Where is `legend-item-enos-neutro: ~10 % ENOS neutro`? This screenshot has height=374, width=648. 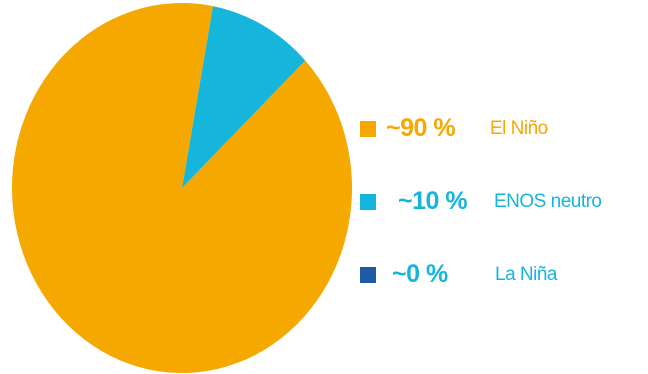 legend-item-enos-neutro: ~10 % ENOS neutro is located at coordinates (500, 201).